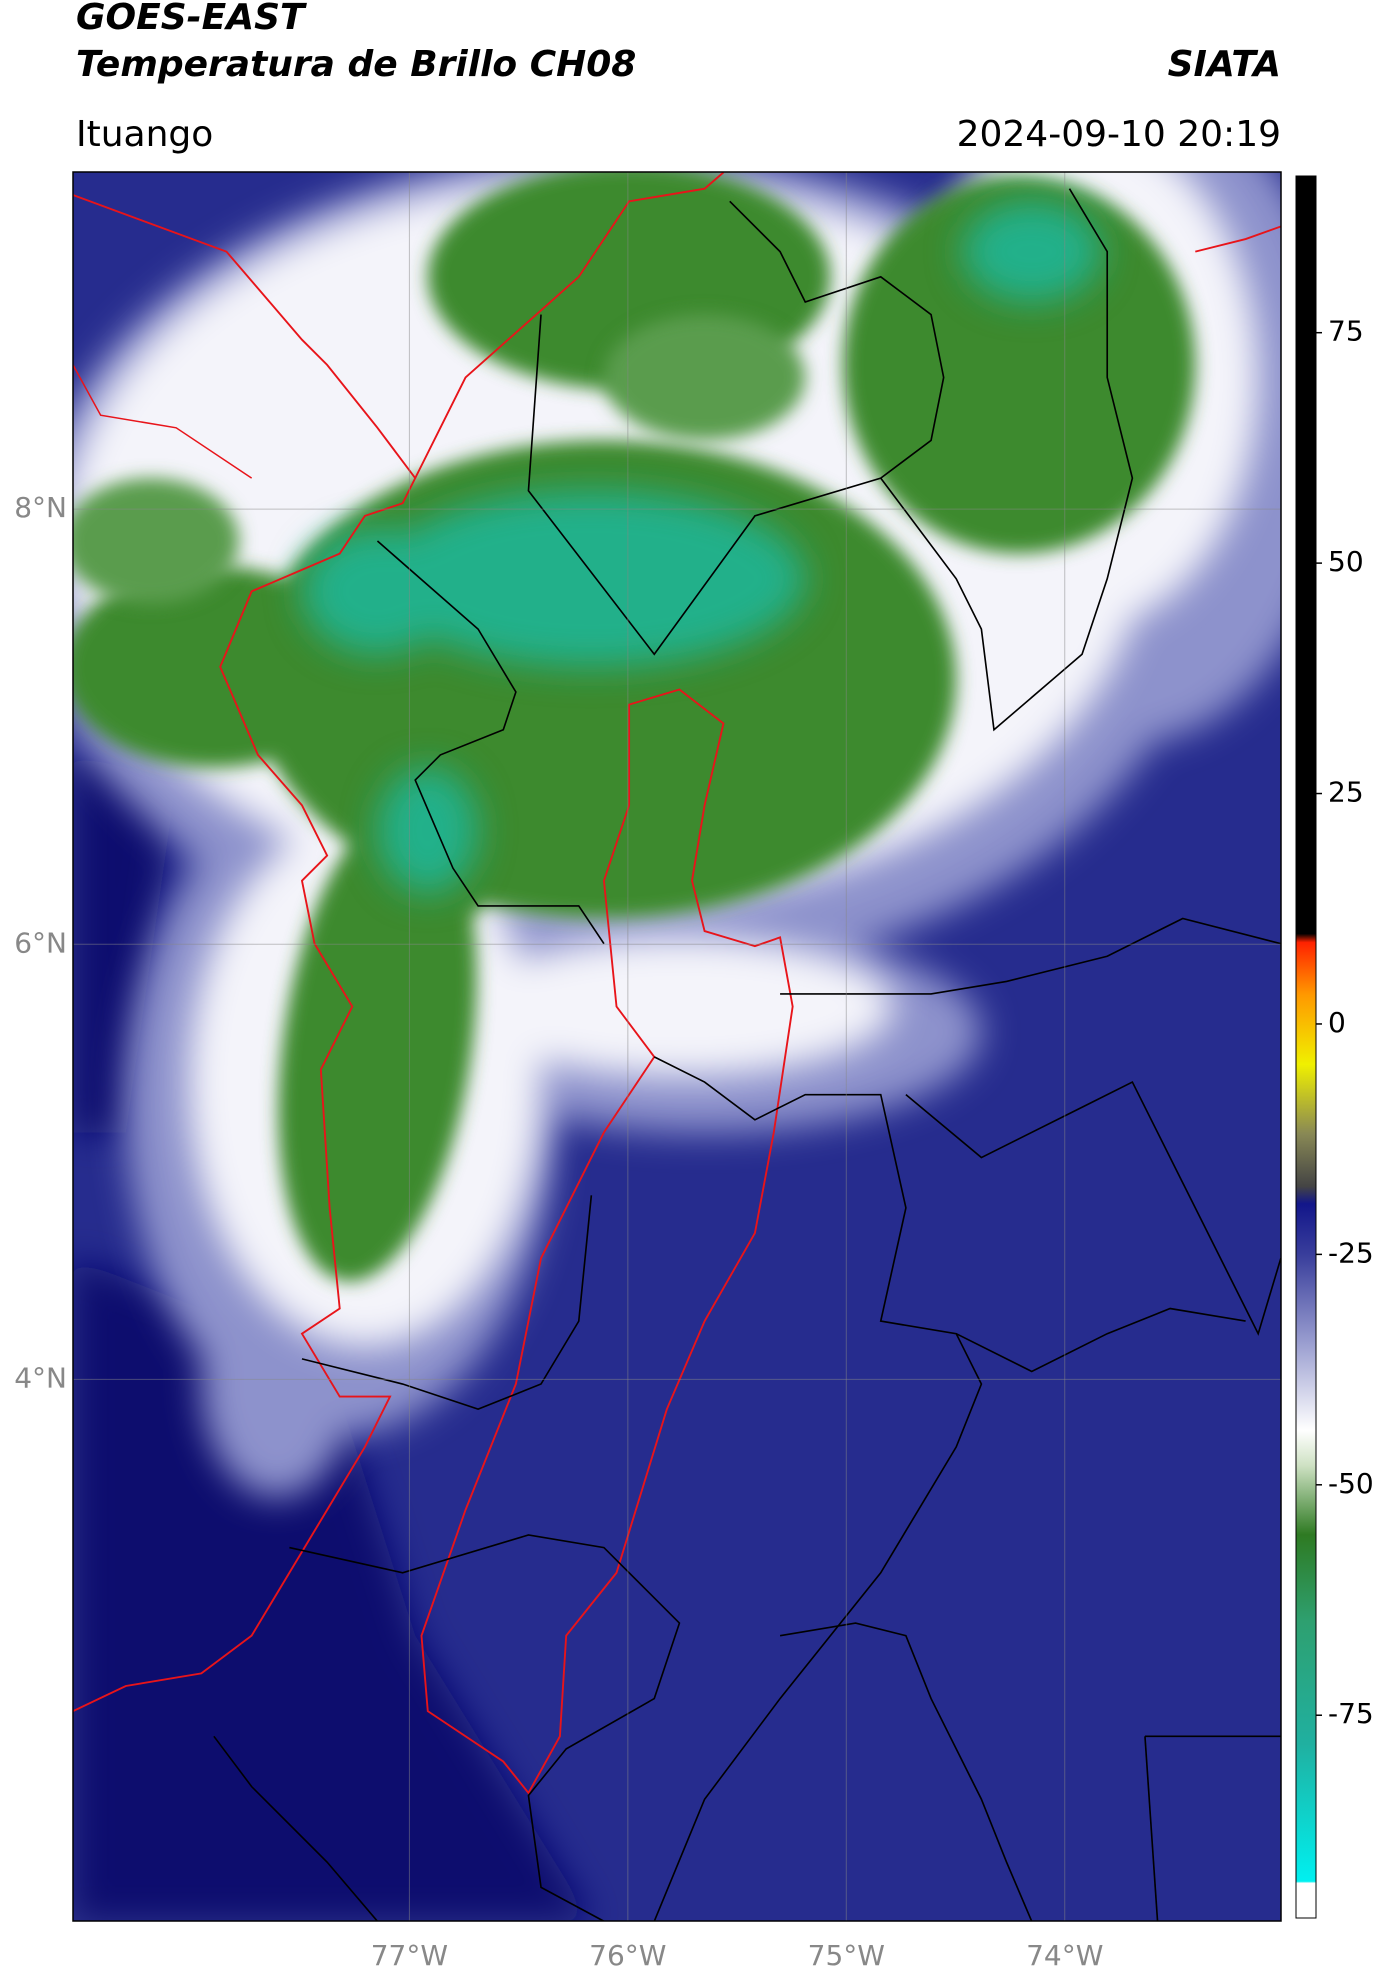 This screenshot has height=1981, width=1384. I want to click on subtitle: Temperatura de Brillo CH08, so click(356, 64).